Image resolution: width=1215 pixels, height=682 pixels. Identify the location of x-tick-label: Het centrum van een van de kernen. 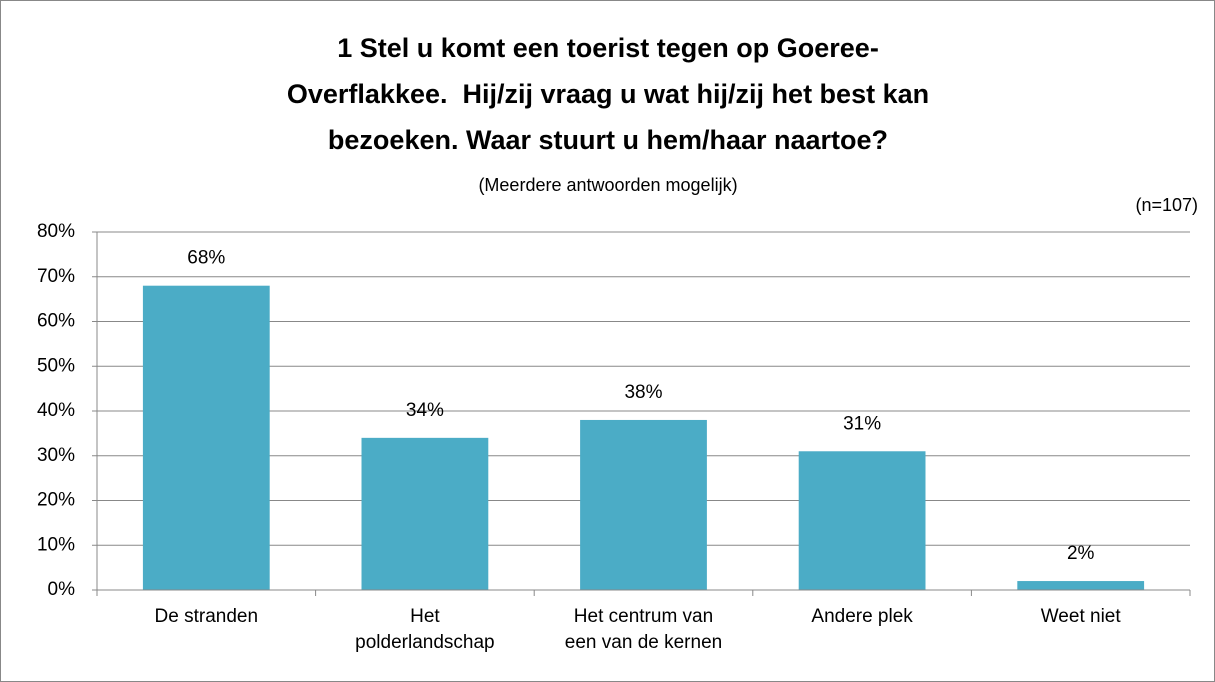
(643, 629).